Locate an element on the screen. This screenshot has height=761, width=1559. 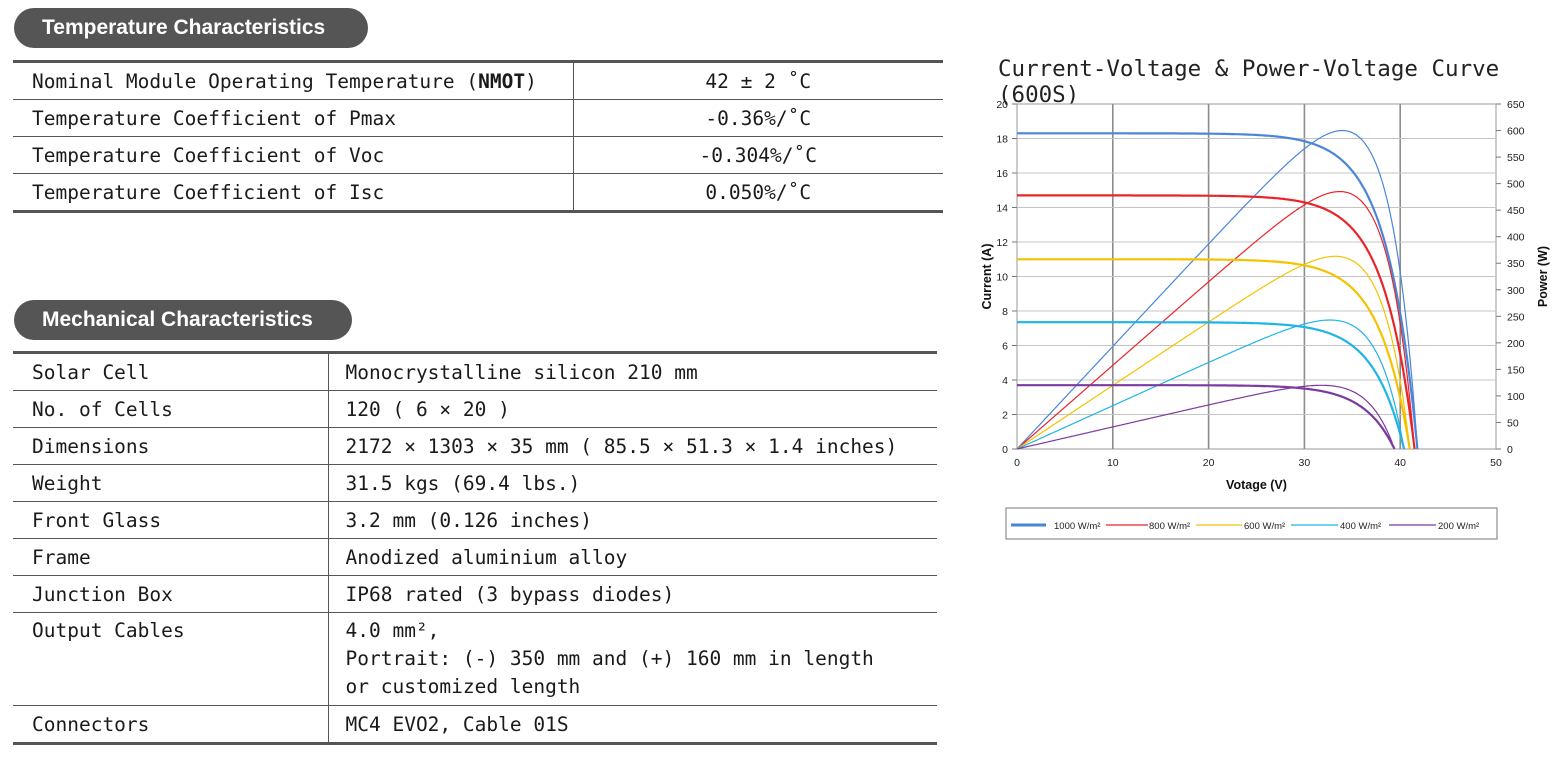
x-tick-label: 40 is located at coordinates (1400, 463).